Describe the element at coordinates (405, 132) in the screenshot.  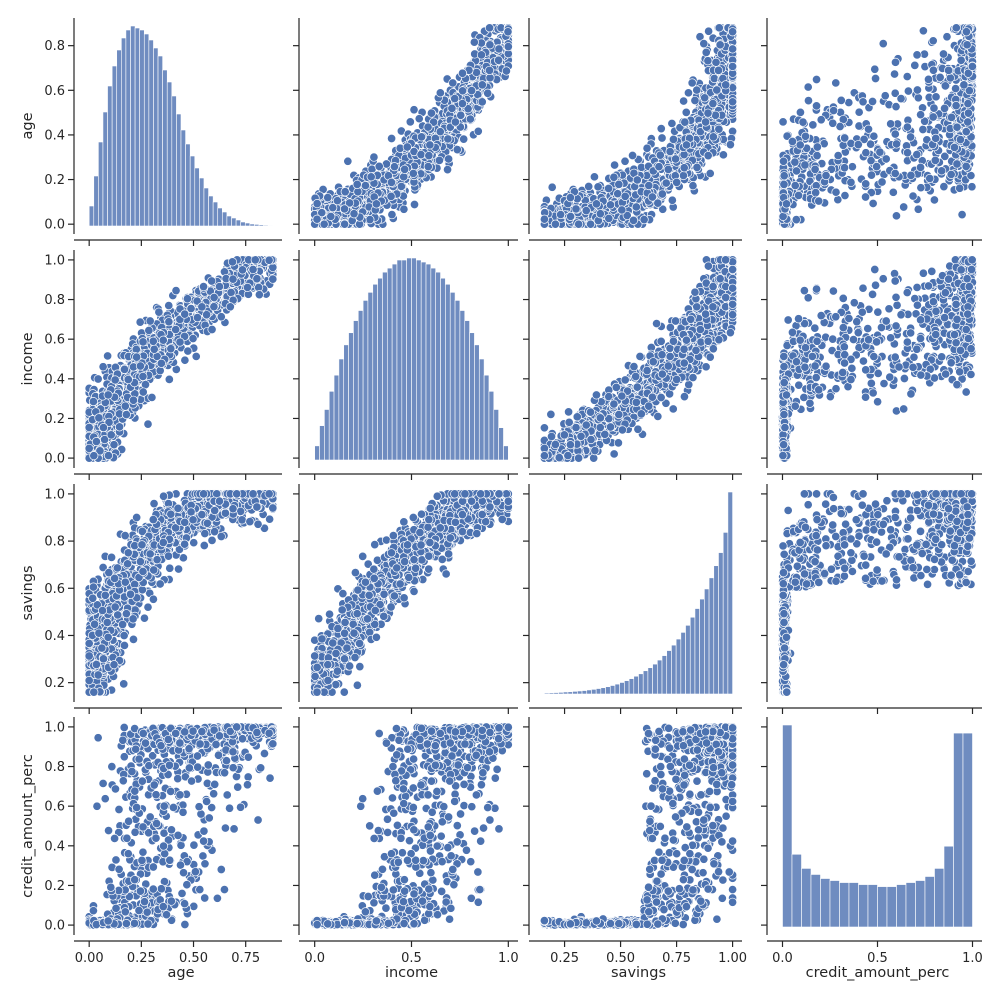
I see `panel-age-vs-income` at that location.